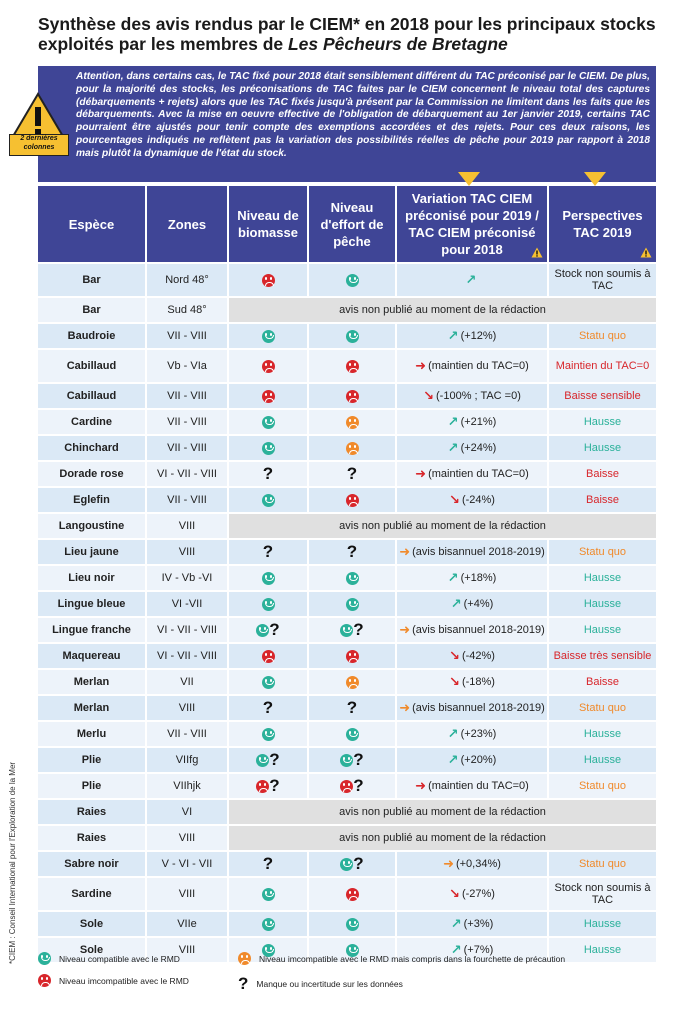  What do you see at coordinates (471, 421) in the screenshot?
I see `cell-variation: ↗ (+21%)` at bounding box center [471, 421].